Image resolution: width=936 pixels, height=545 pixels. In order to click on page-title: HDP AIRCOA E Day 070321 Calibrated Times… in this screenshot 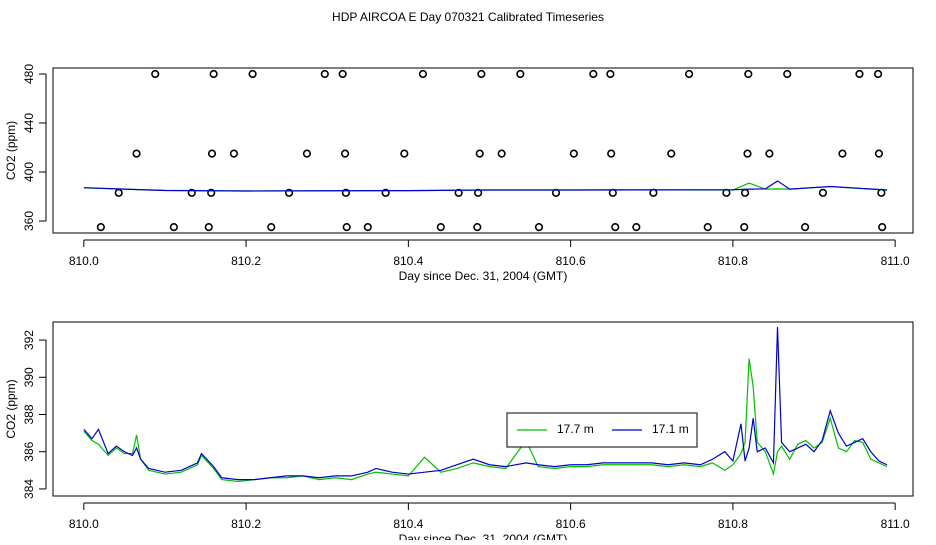, I will do `click(468, 17)`.